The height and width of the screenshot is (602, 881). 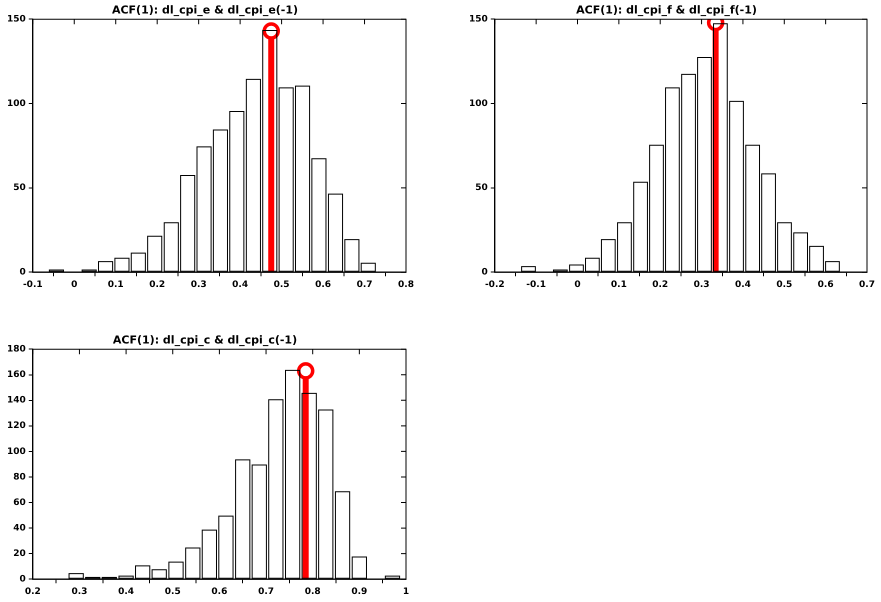 I want to click on y-tick-label: 60, so click(x=19, y=503).